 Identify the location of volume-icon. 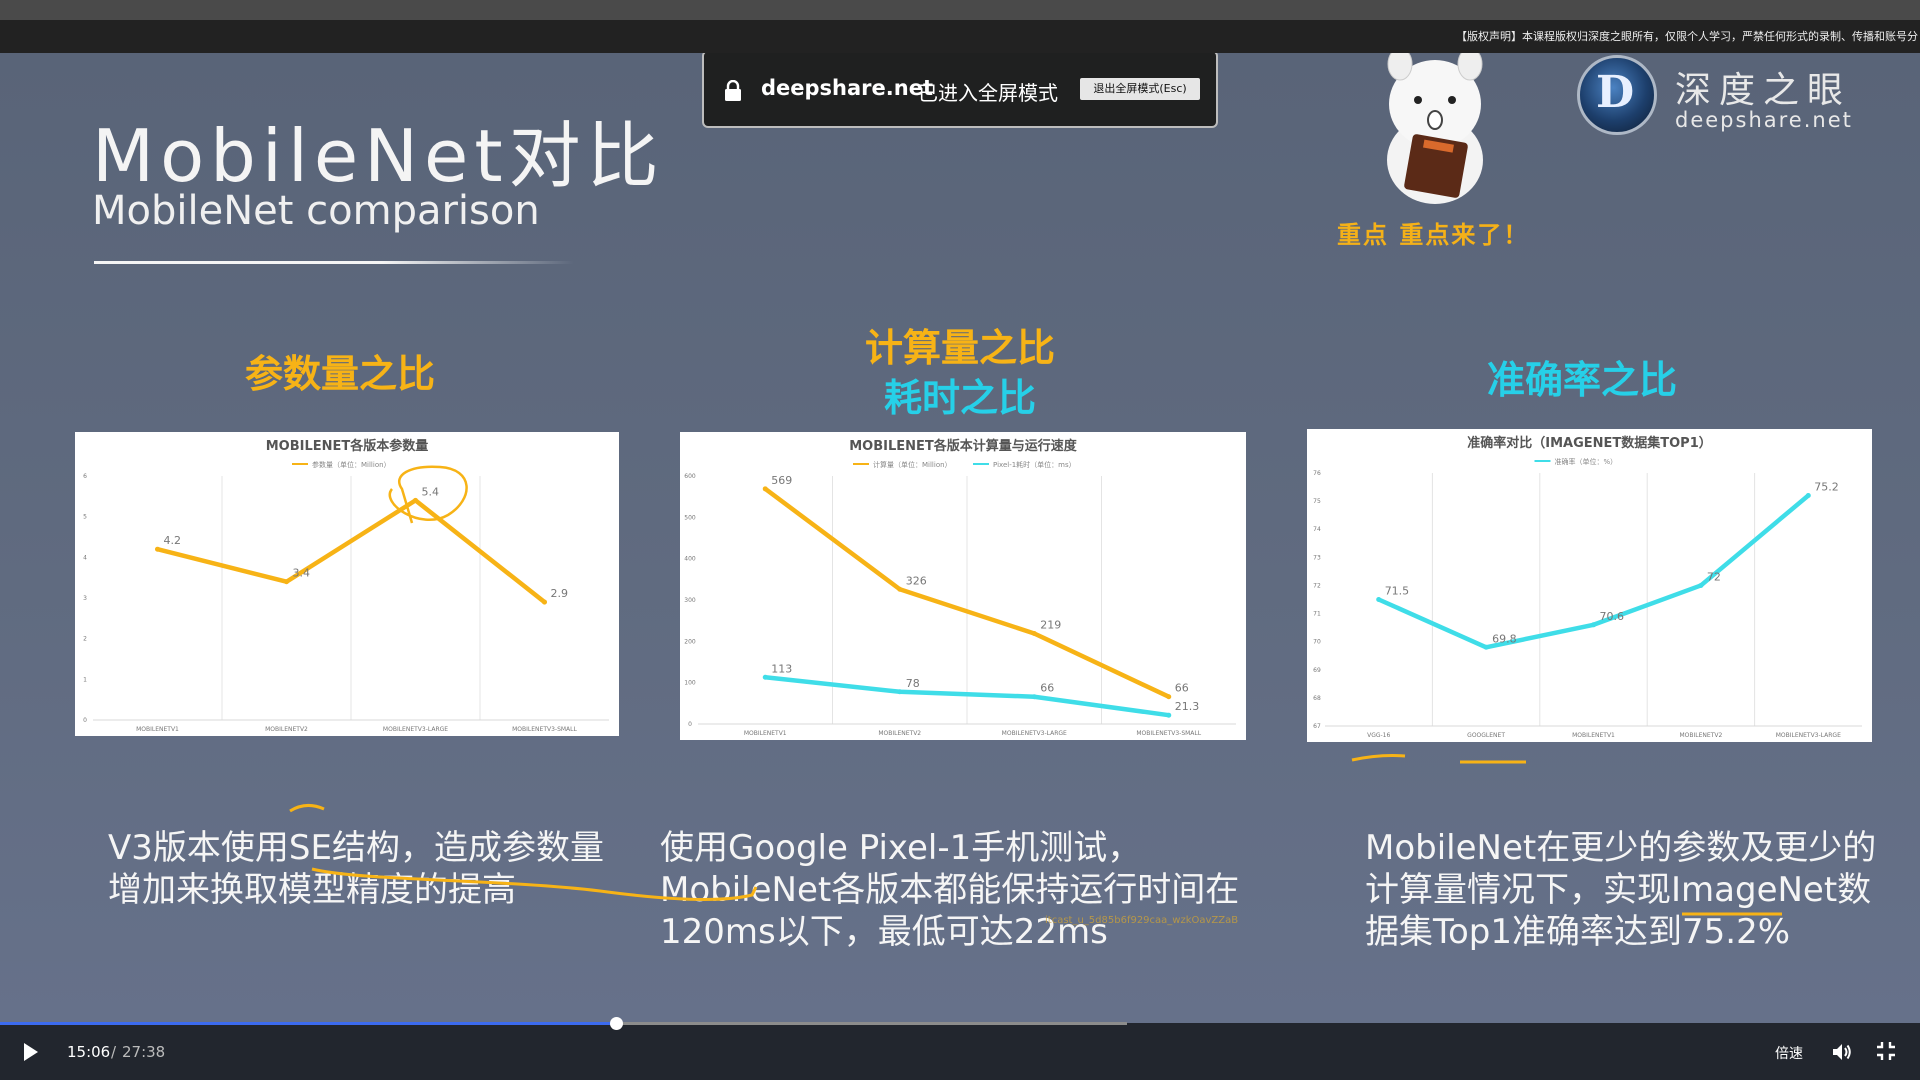
(1842, 1052).